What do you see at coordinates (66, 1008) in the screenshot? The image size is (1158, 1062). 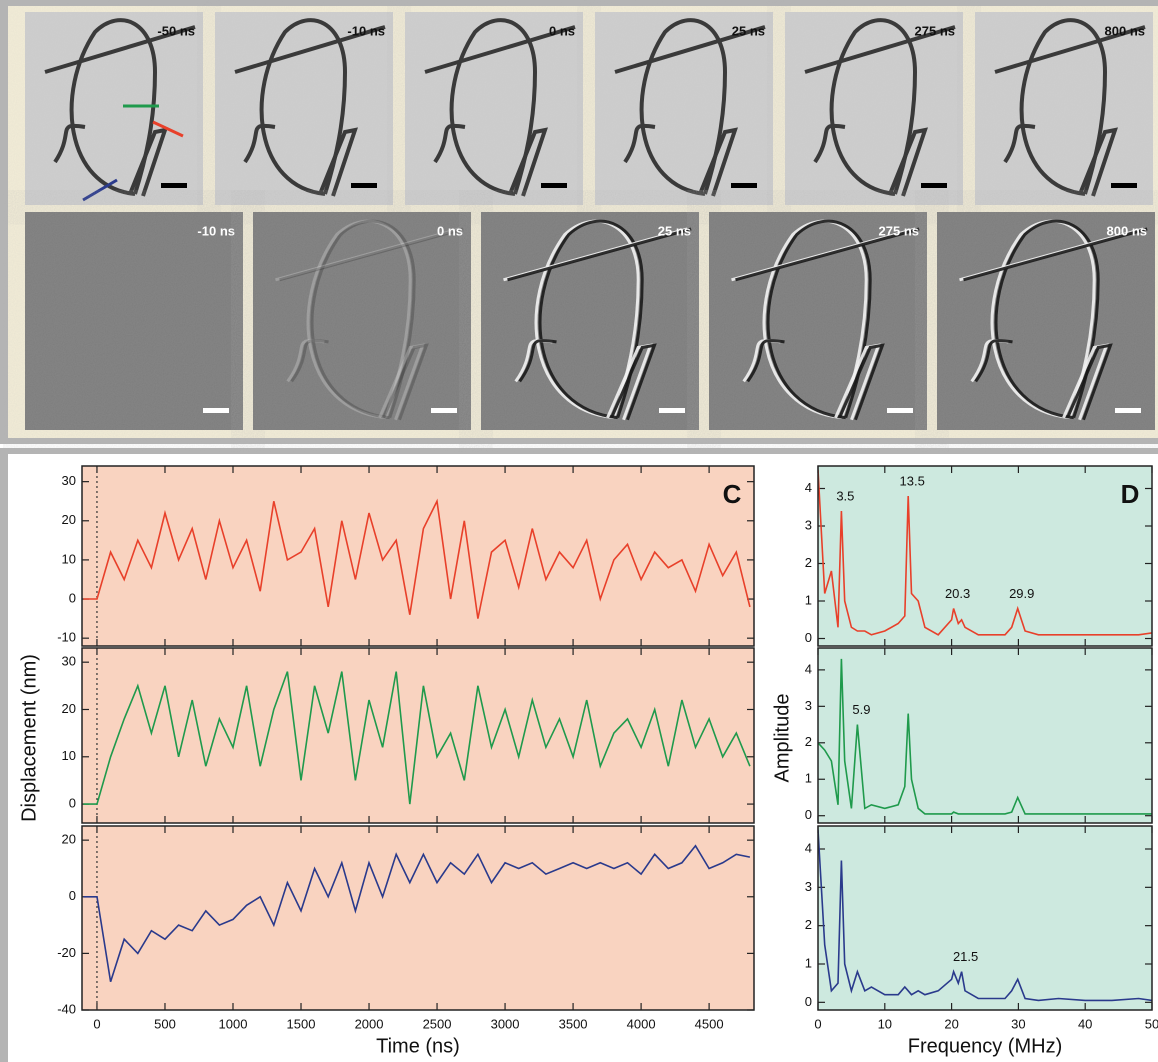 I see `y-tick-label: -40` at bounding box center [66, 1008].